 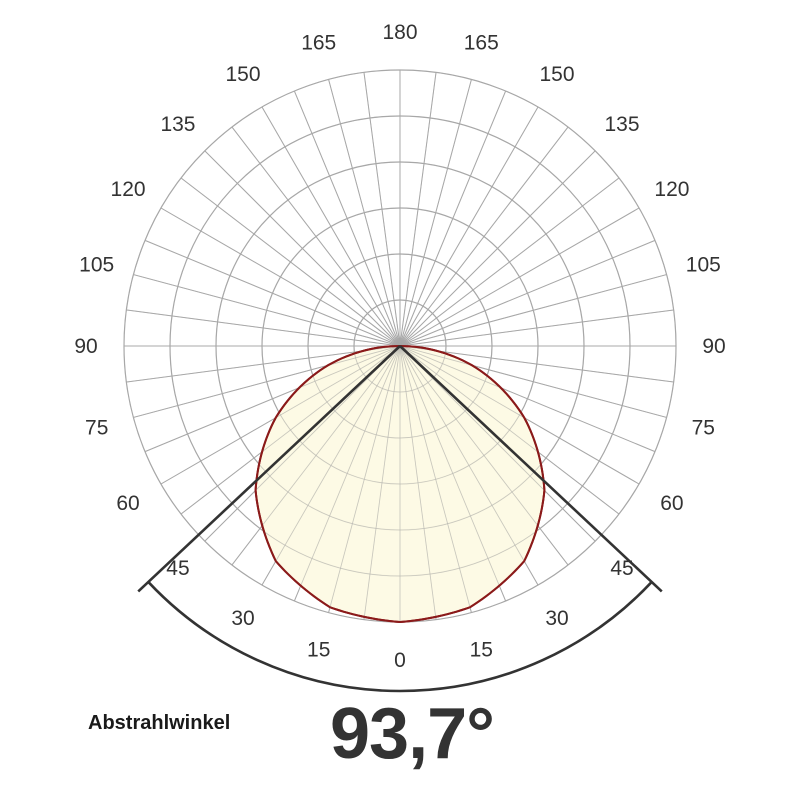 I want to click on angle-label-left: 45, so click(x=177, y=568).